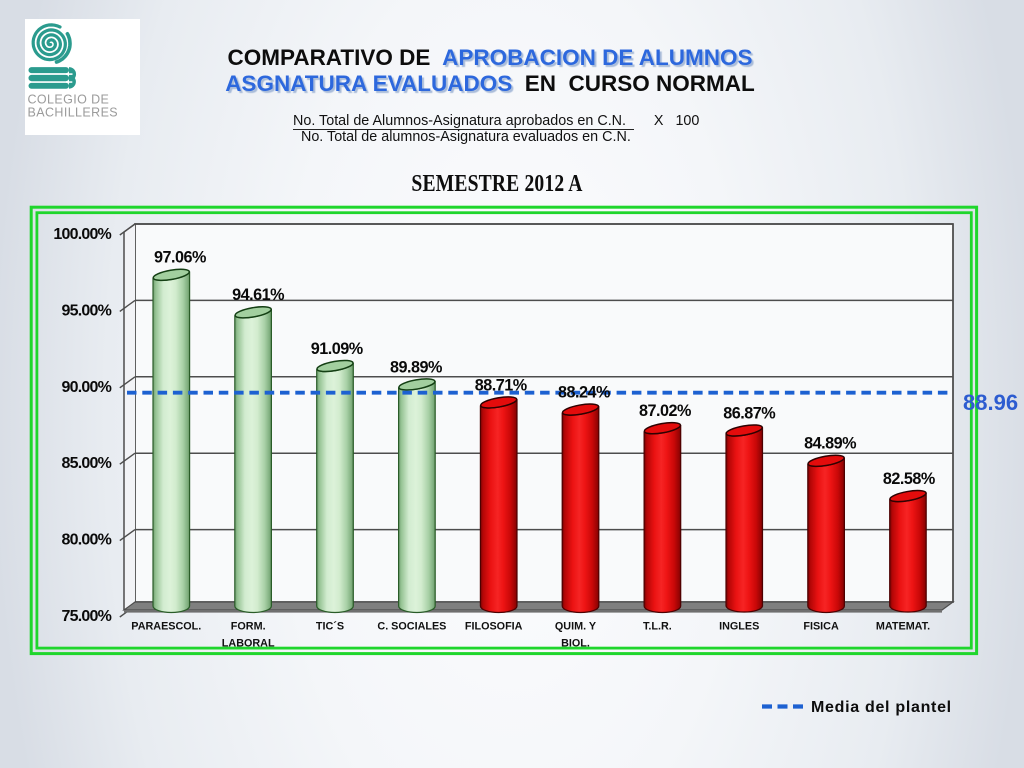  What do you see at coordinates (87, 463) in the screenshot?
I see `svg-text: 85.00%` at bounding box center [87, 463].